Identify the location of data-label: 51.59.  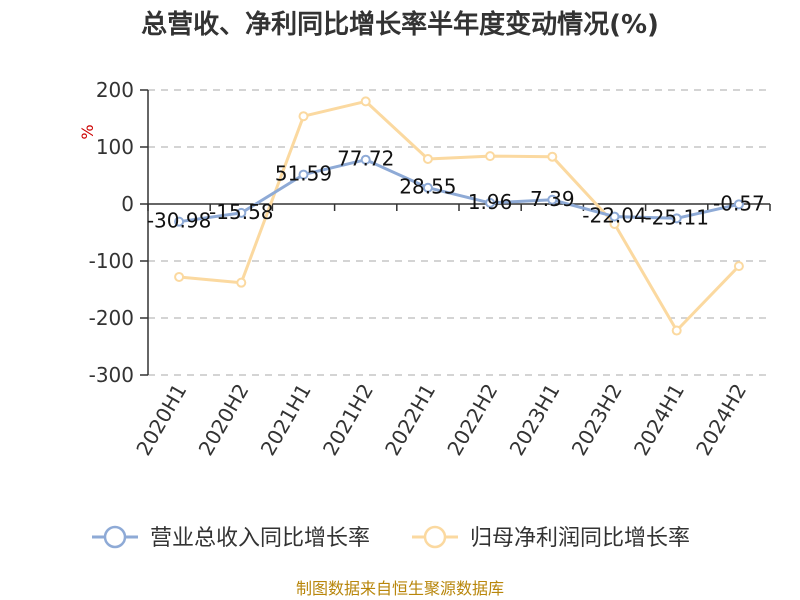
(303, 174).